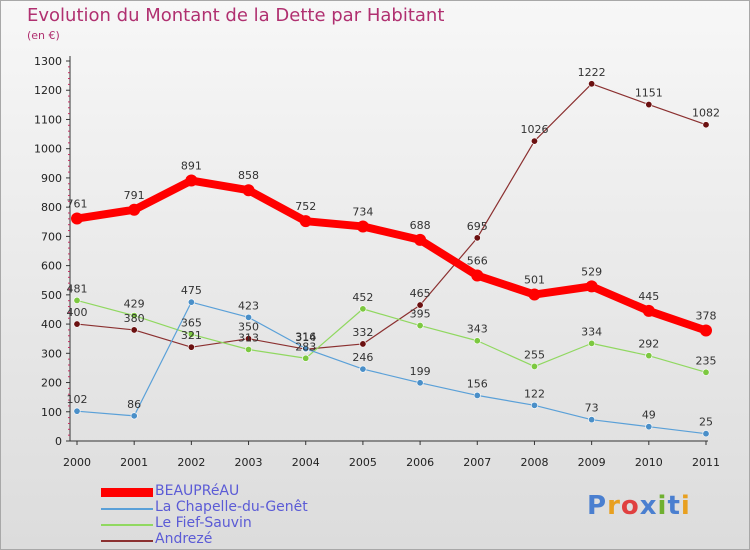  What do you see at coordinates (77, 462) in the screenshot?
I see `x-tick-label: 2000` at bounding box center [77, 462].